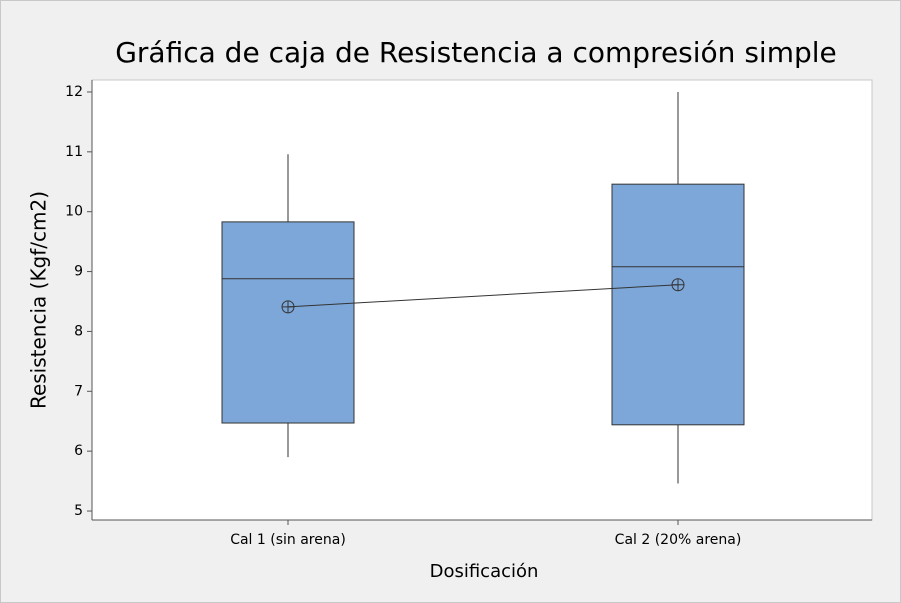 This screenshot has width=901, height=603. Describe the element at coordinates (74, 212) in the screenshot. I see `y-tick-label: 10` at that location.